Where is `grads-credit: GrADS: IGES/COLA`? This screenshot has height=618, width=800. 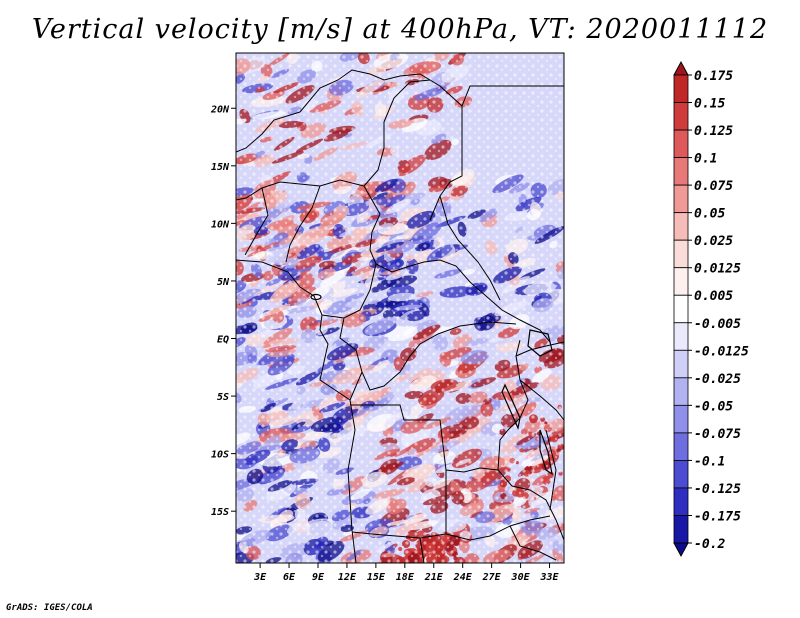 grads-credit: GrADS: IGES/COLA is located at coordinates (49, 608).